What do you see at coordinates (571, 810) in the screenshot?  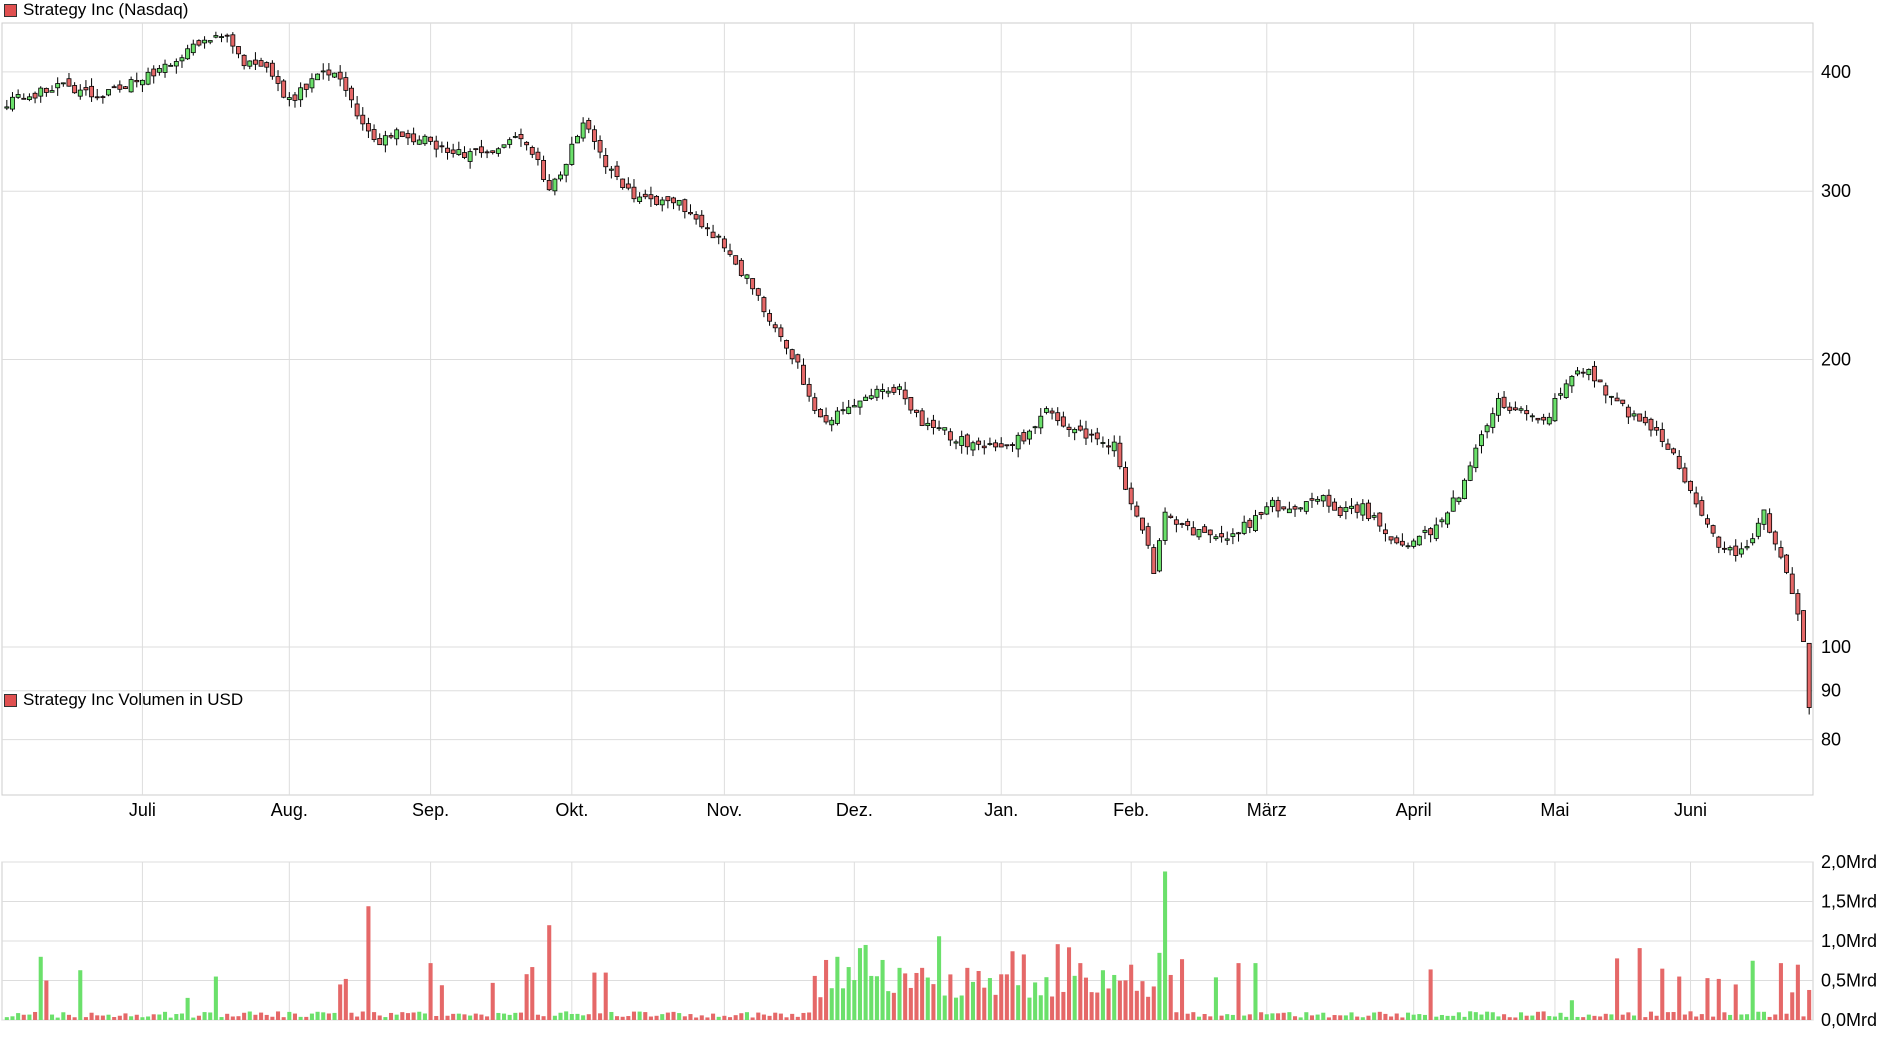 I see `month-tick-label: Okt.` at bounding box center [571, 810].